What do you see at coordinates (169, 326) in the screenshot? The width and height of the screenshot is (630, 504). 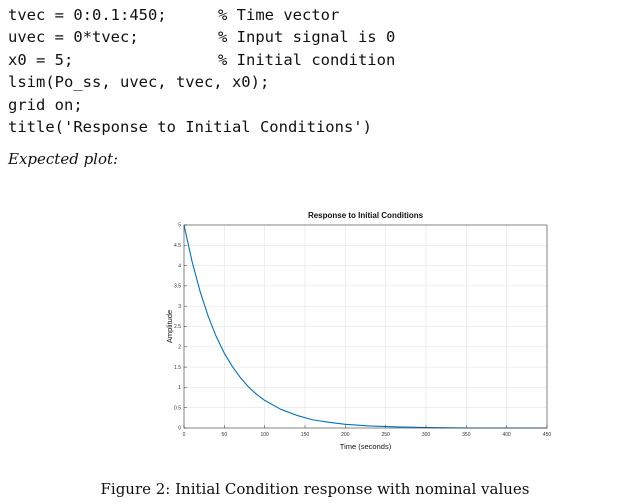 I see `y-axis-label: Amplitude` at bounding box center [169, 326].